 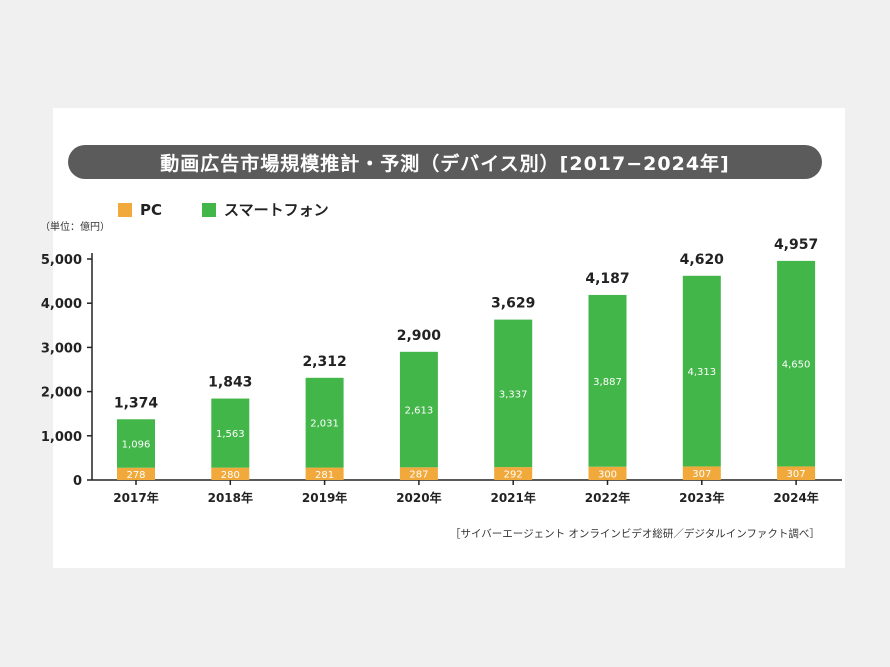 I want to click on total-label: 4,957, so click(x=796, y=245).